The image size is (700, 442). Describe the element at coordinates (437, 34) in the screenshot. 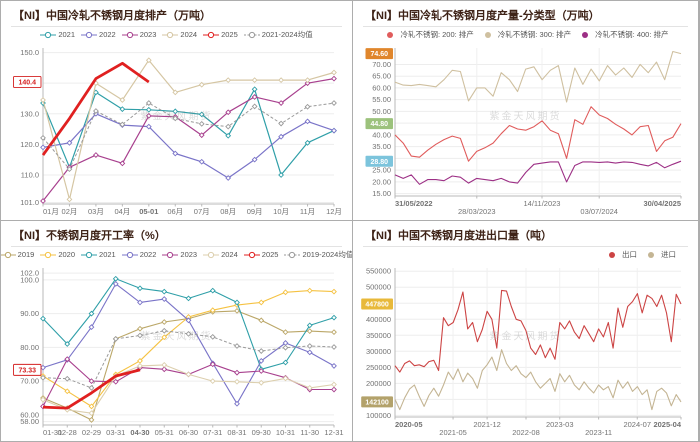

I see `legend-label: 冷轧不锈钢: 200: 排产` at that location.